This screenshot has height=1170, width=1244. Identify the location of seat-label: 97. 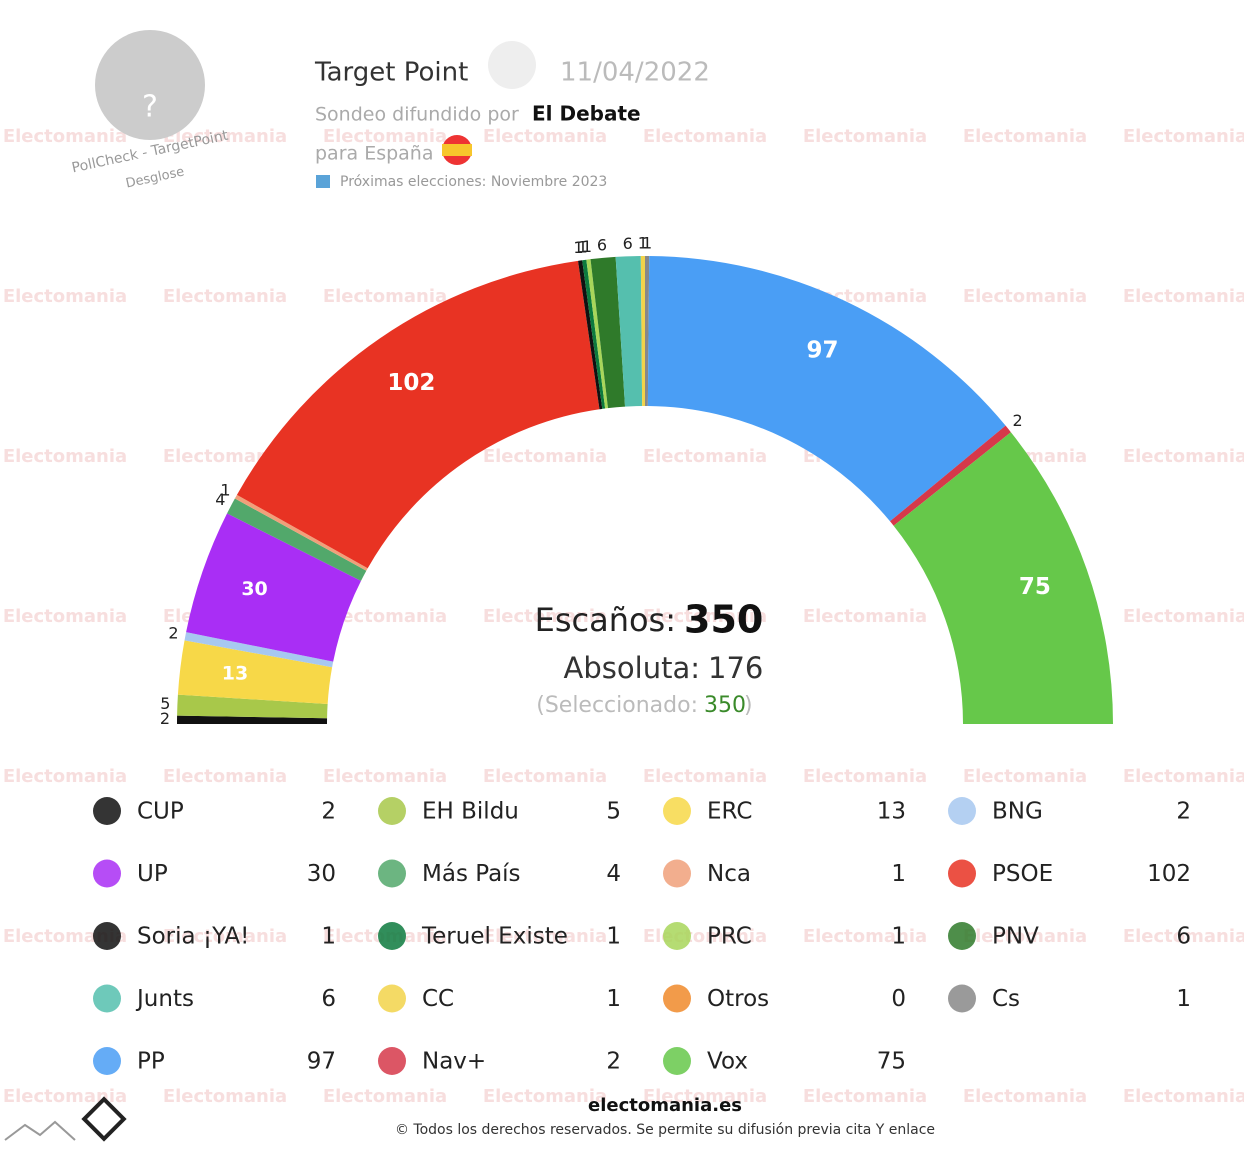
(823, 351).